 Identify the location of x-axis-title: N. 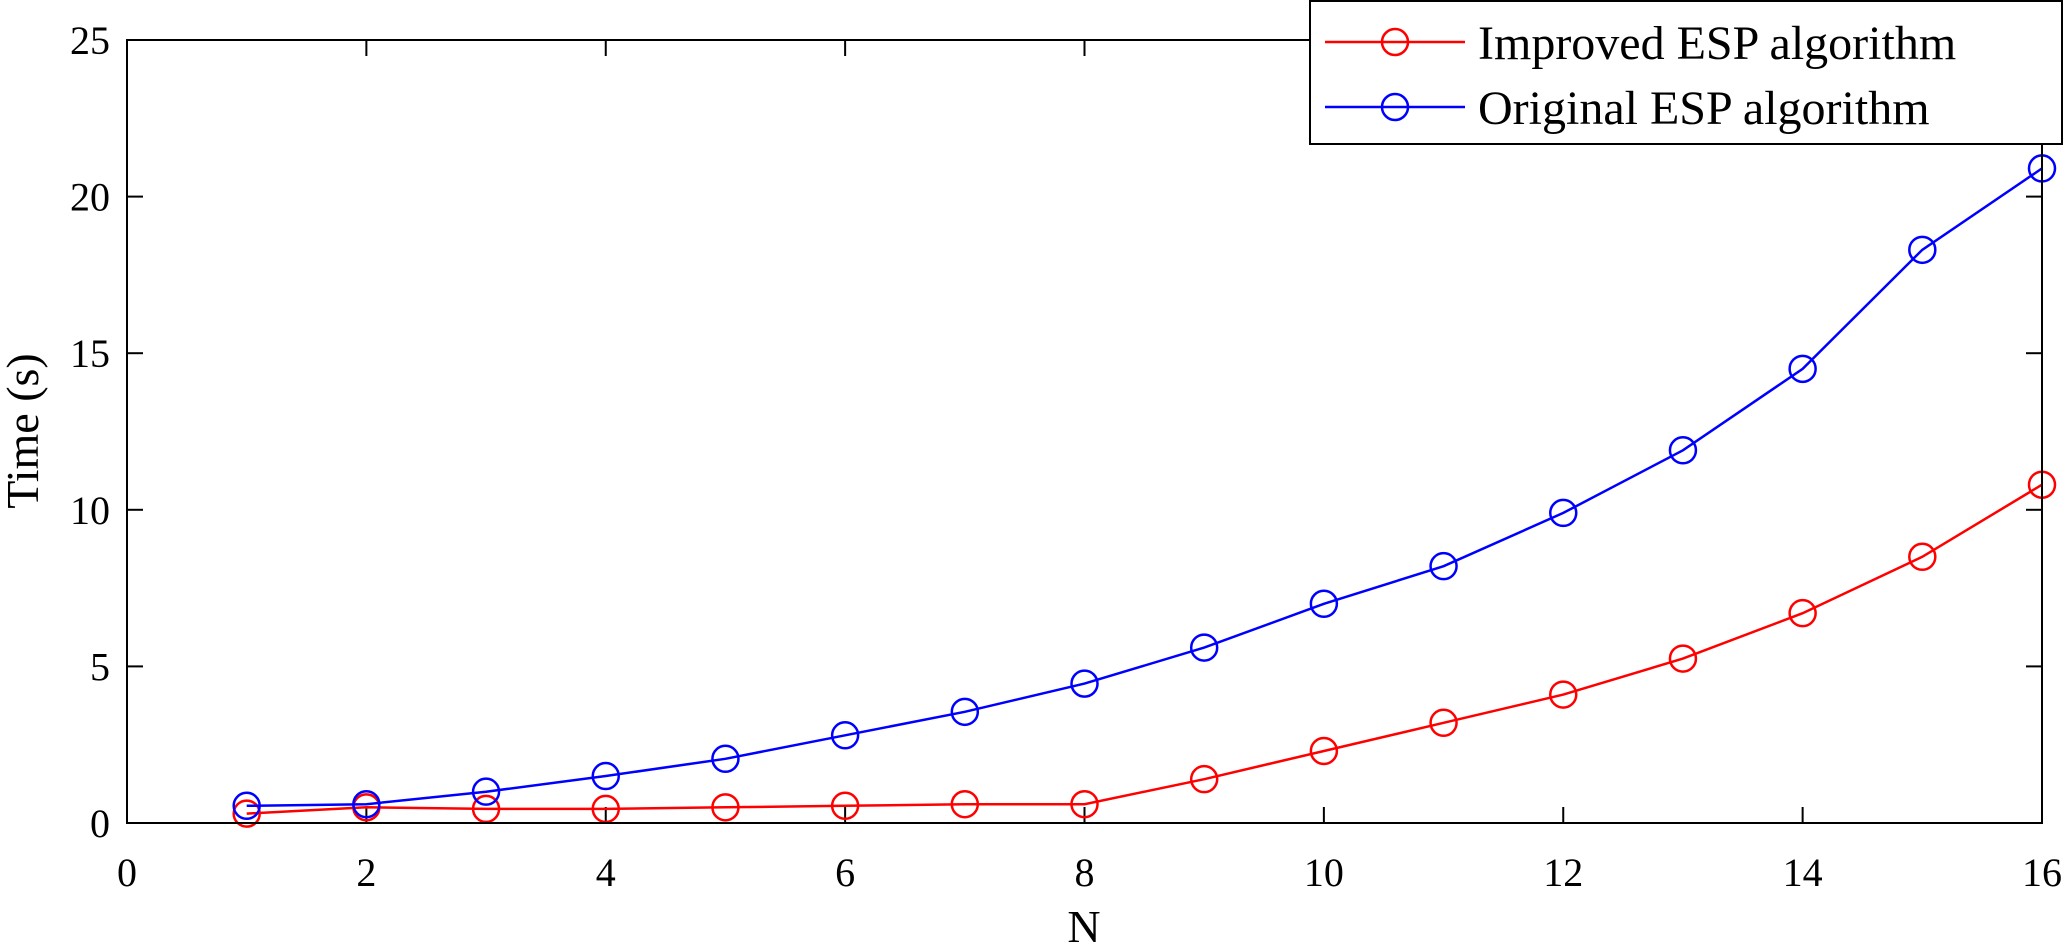
(1083, 923).